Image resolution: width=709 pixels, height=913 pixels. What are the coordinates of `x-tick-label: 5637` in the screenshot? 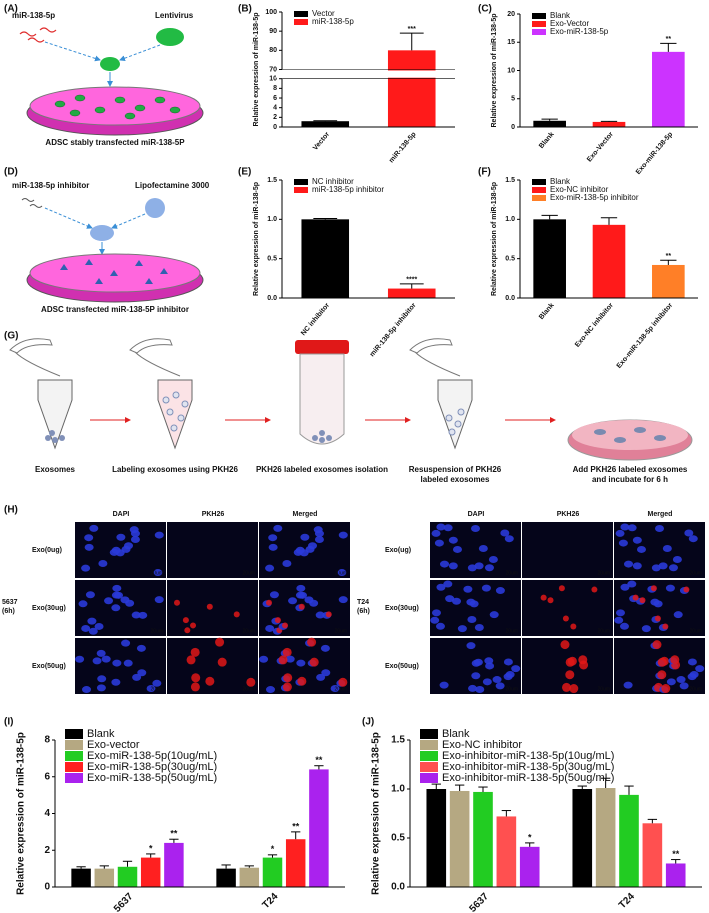 It's located at (124, 902).